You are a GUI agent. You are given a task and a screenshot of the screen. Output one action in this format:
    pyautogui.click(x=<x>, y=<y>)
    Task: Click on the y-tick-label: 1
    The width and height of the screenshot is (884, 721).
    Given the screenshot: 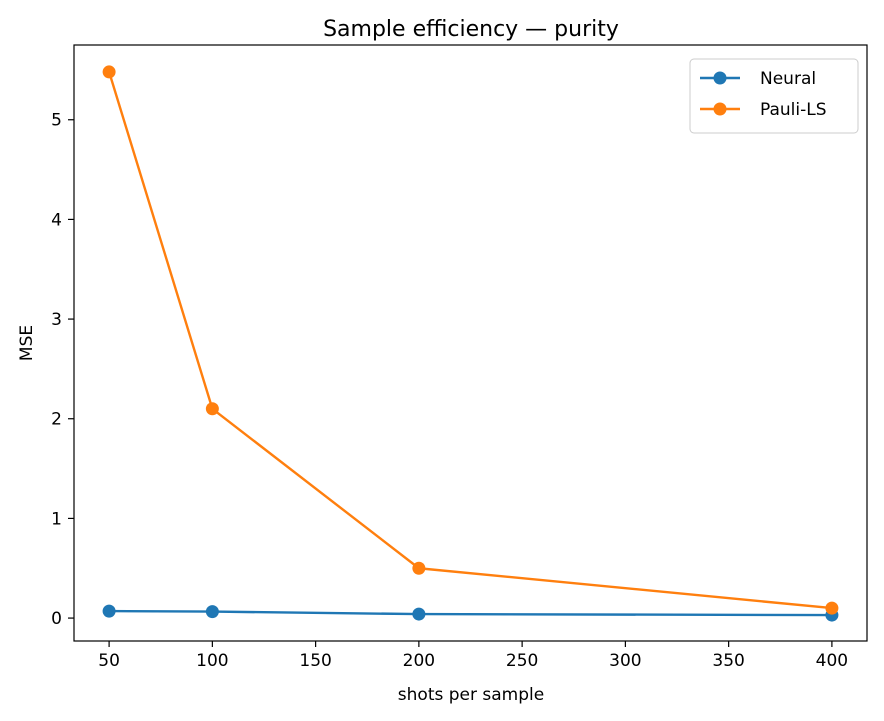 What is the action you would take?
    pyautogui.click(x=56, y=519)
    